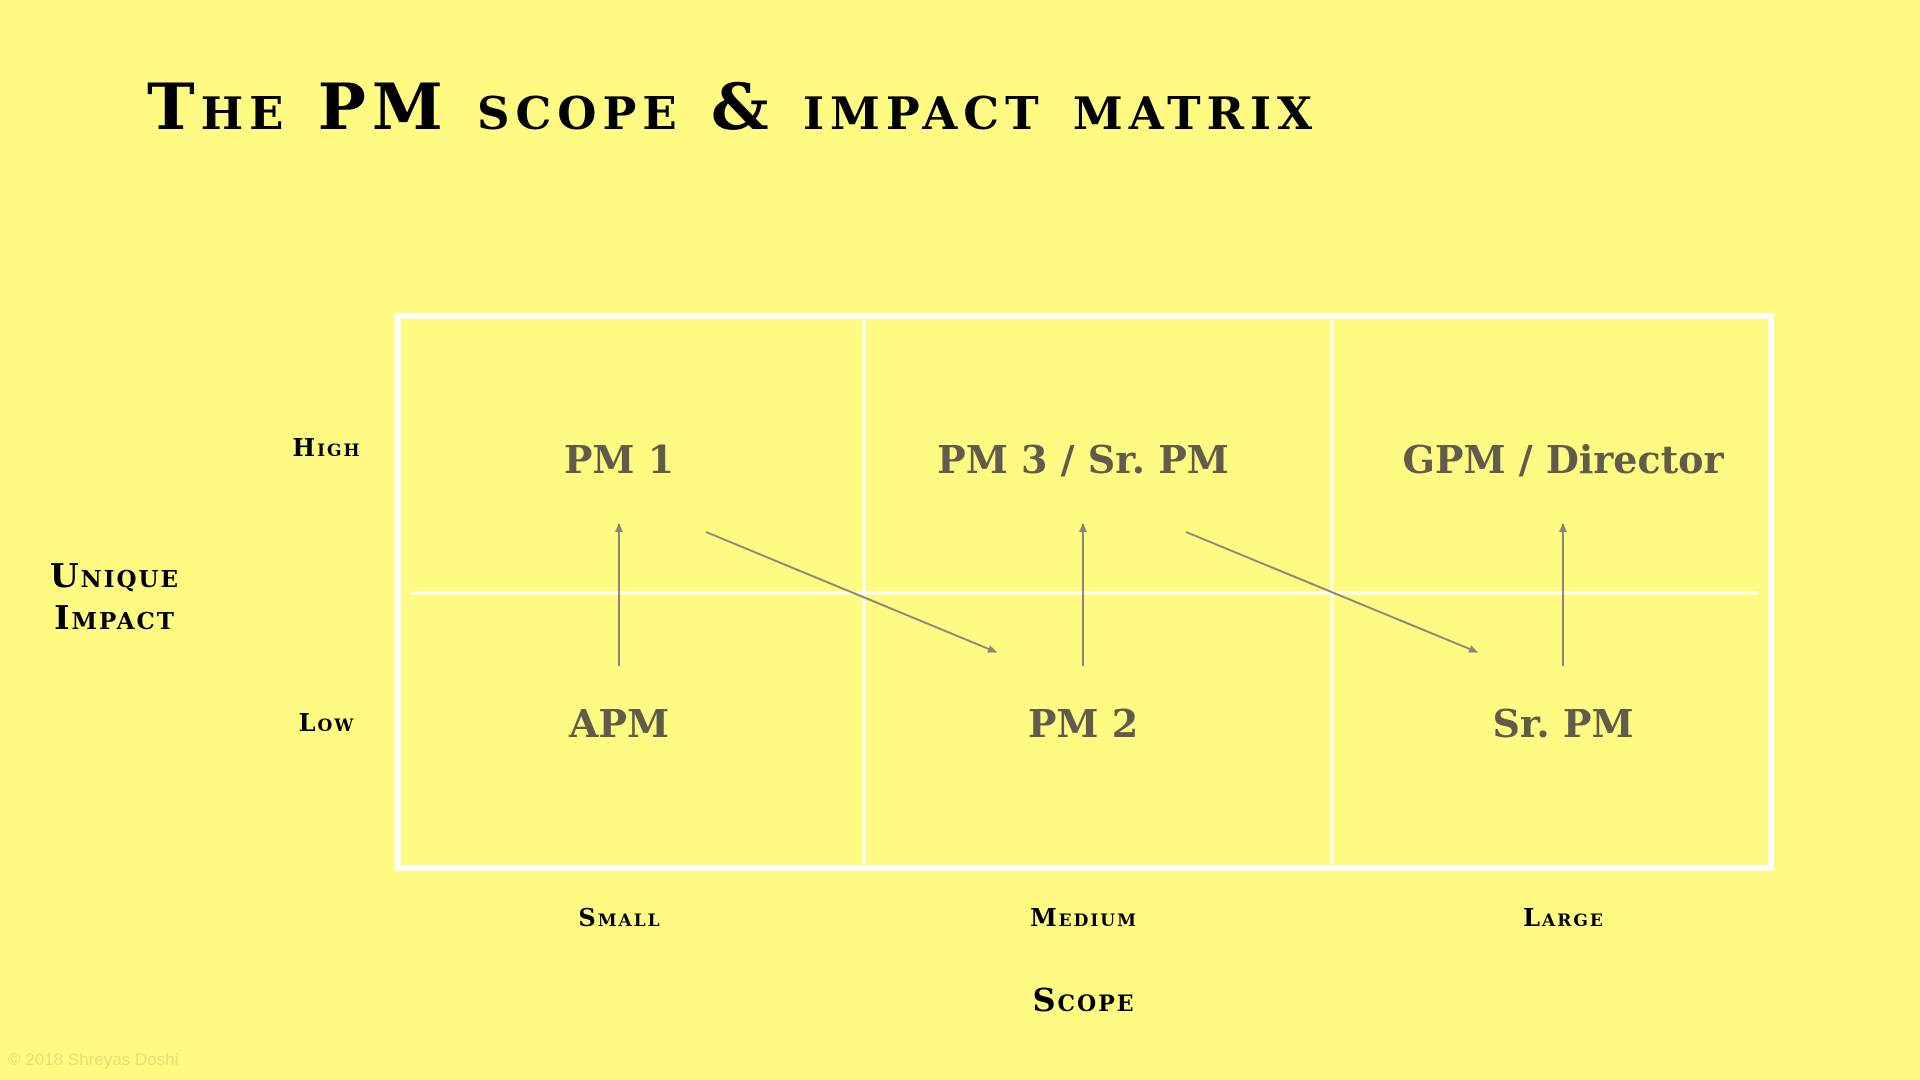  What do you see at coordinates (1084, 1000) in the screenshot?
I see `x-axis-title: Scope` at bounding box center [1084, 1000].